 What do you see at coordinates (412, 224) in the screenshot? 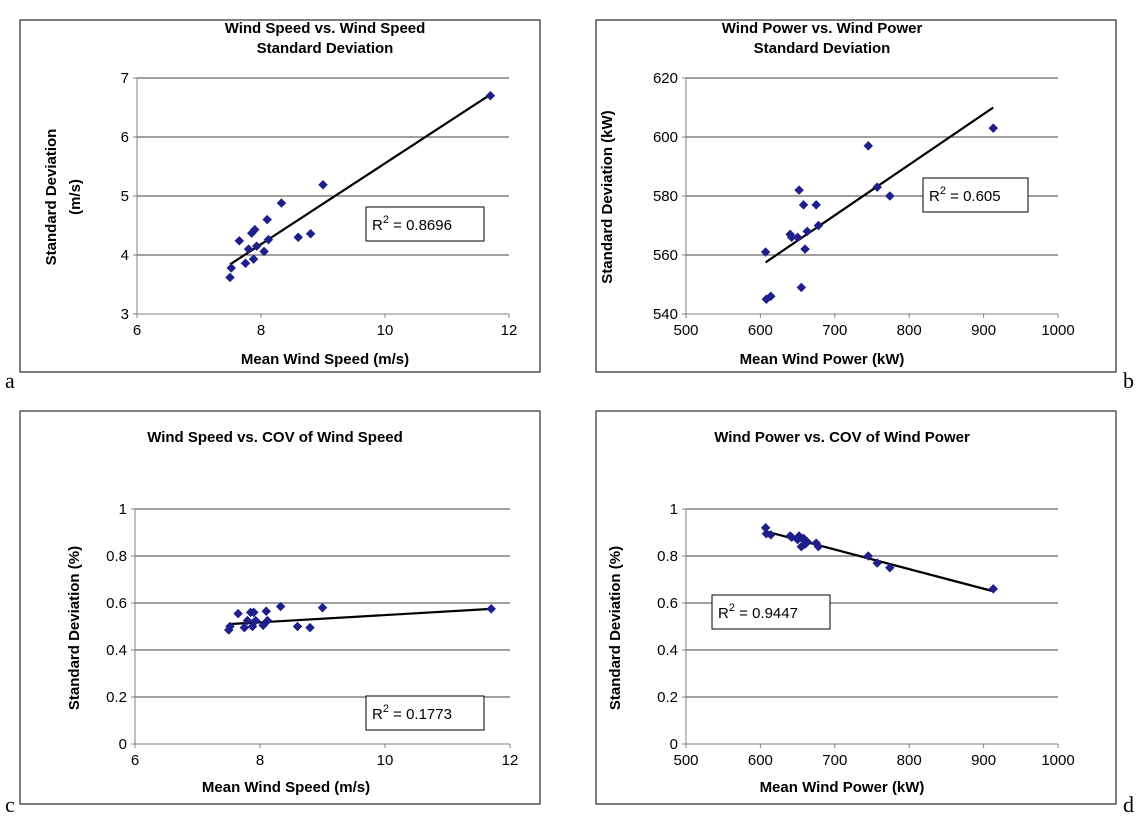
I see `r-squared-label: R2 = 0.8696` at bounding box center [412, 224].